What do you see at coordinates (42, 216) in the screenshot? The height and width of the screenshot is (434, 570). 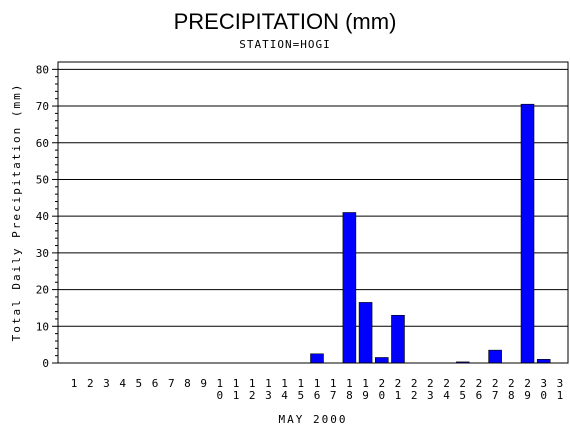 I see `y-tick-label: 40` at bounding box center [42, 216].